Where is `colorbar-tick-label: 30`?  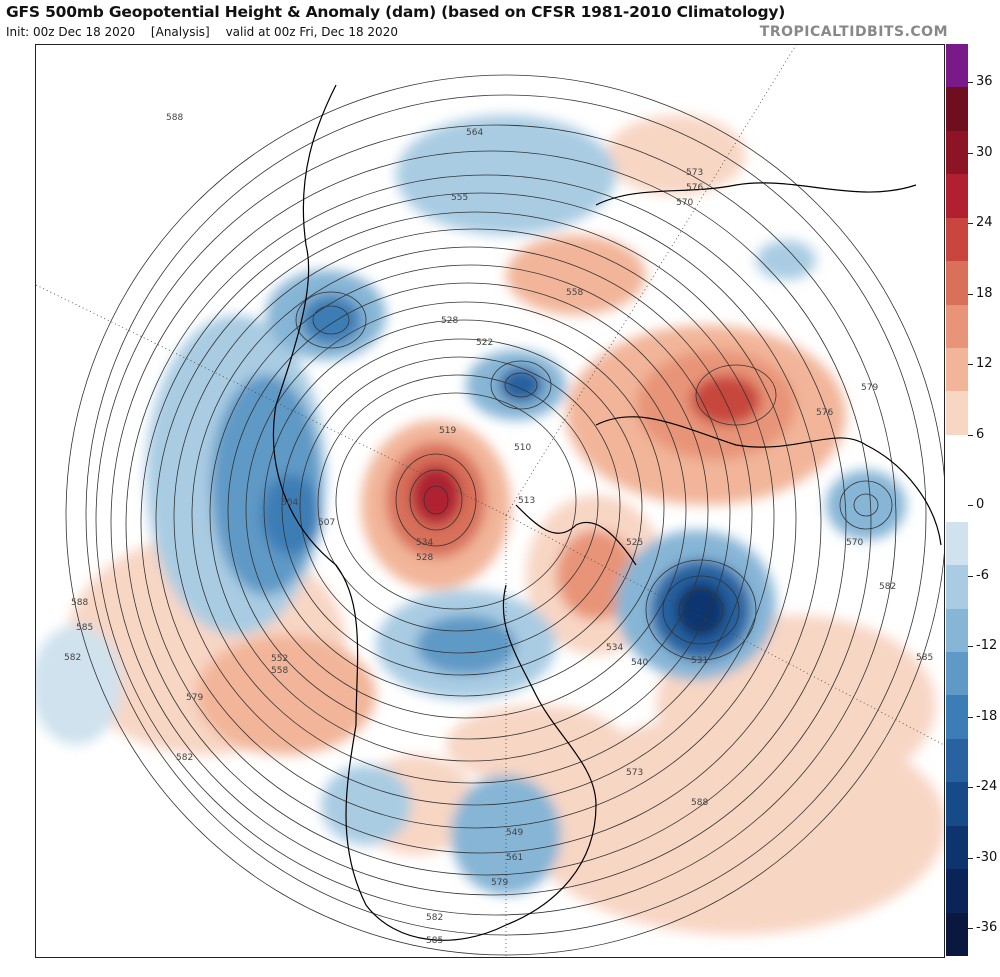
colorbar-tick-label: 30 is located at coordinates (984, 152).